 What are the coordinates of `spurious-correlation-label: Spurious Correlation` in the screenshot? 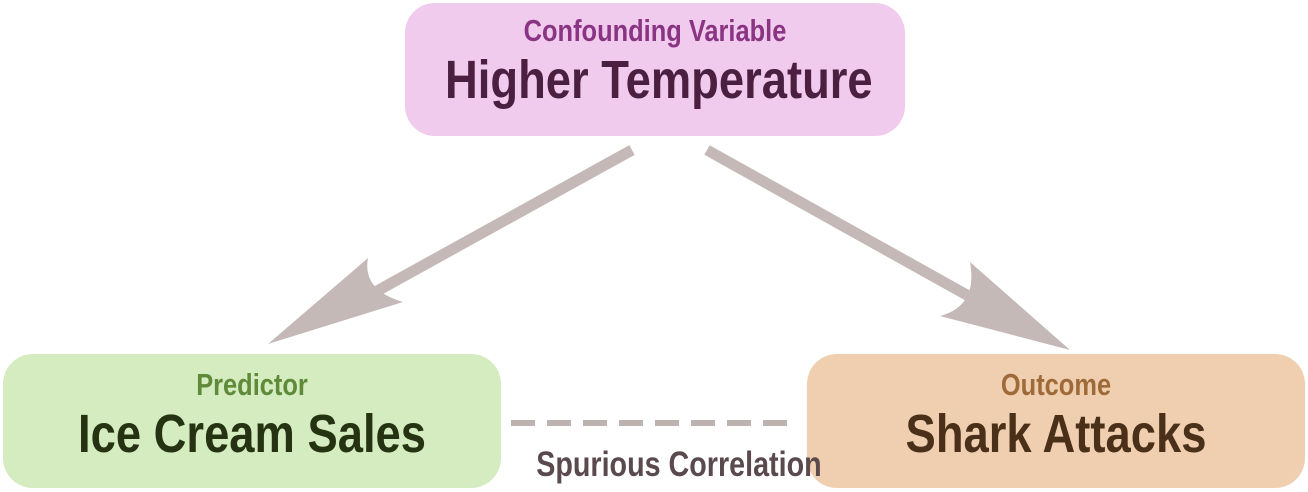 It's located at (679, 464).